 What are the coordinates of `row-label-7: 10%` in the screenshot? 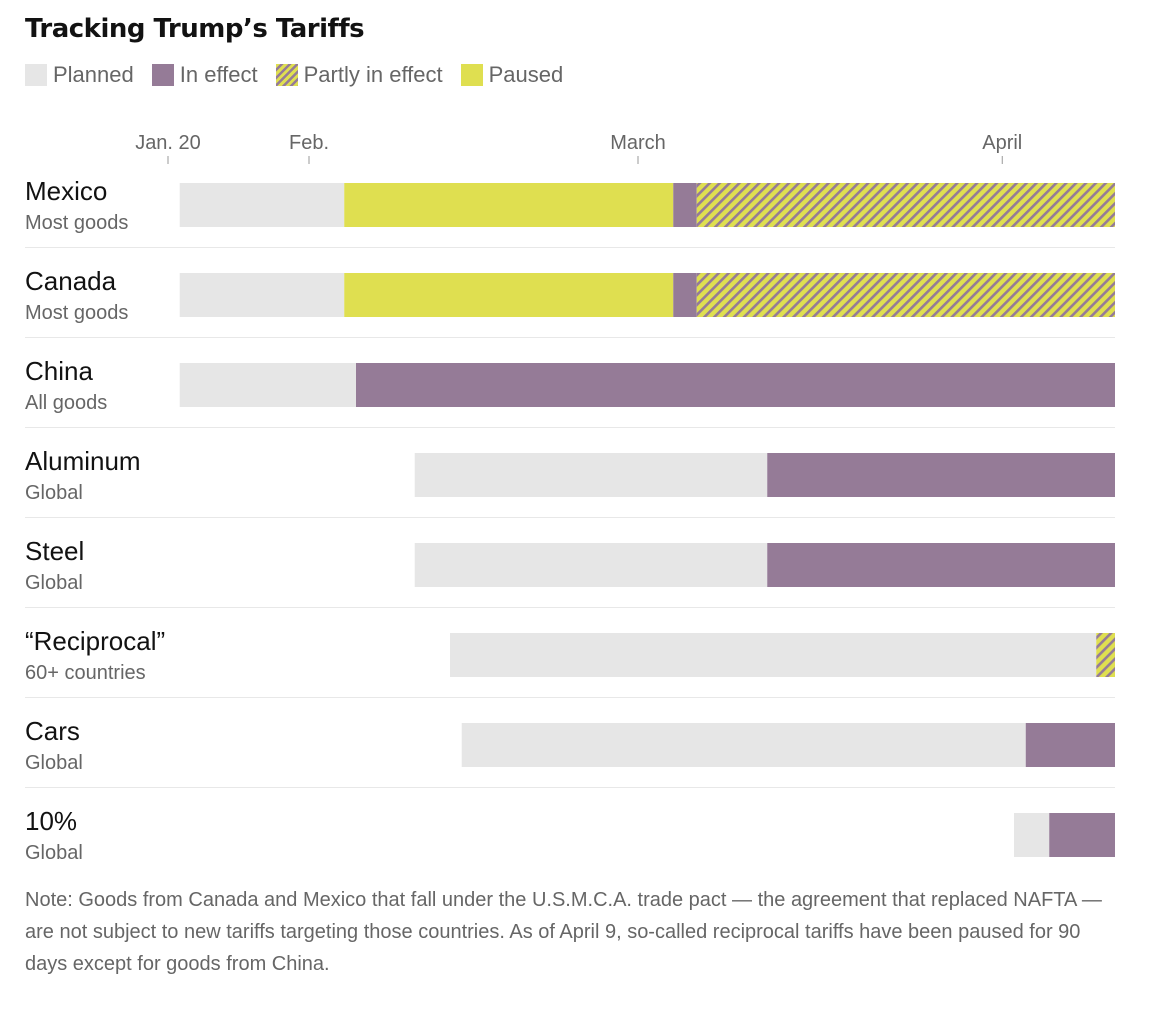 It's located at (51, 821).